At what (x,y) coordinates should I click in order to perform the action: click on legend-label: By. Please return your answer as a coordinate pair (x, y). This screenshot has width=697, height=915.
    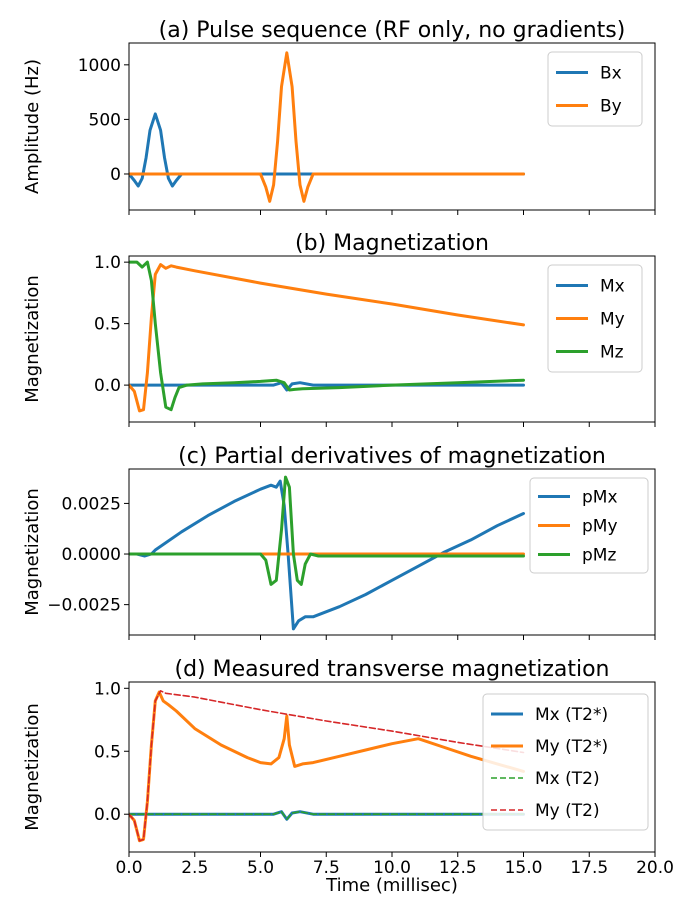
    Looking at the image, I should click on (611, 107).